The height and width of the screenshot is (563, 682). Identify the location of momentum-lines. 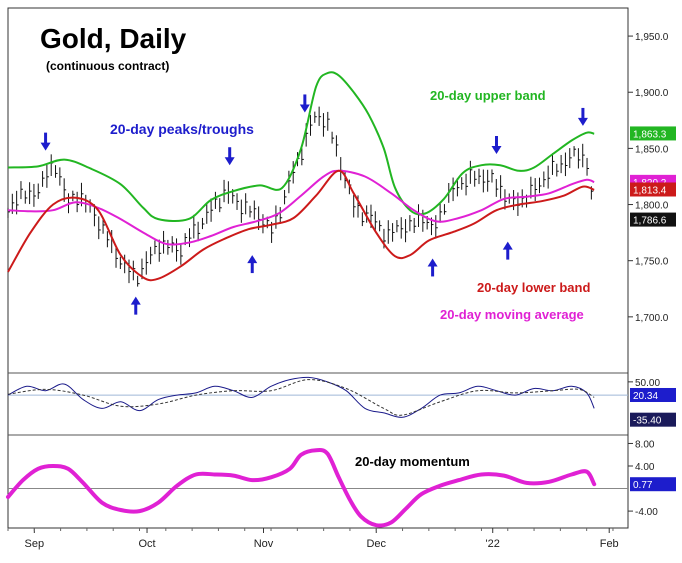
(301, 488).